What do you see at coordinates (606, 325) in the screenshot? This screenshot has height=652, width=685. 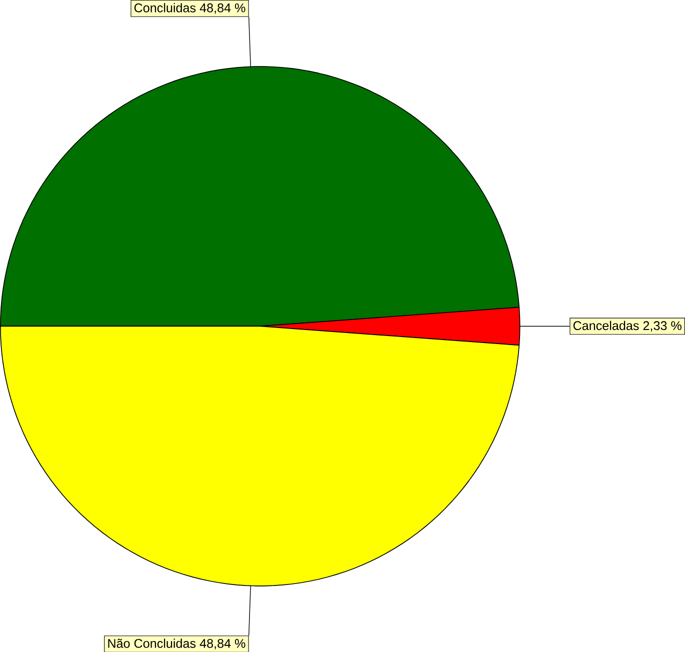 I see `slice-label: Canceladas` at bounding box center [606, 325].